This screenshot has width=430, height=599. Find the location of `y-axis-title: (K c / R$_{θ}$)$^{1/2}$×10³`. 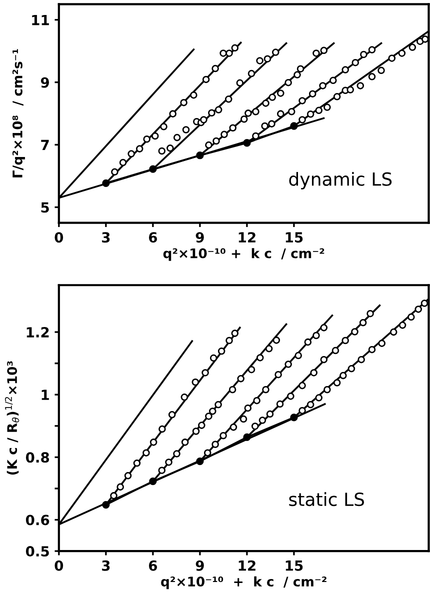

y-axis-title: (K c / R$_{θ}$)$^{1/2}$×10³ is located at coordinates (12, 418).